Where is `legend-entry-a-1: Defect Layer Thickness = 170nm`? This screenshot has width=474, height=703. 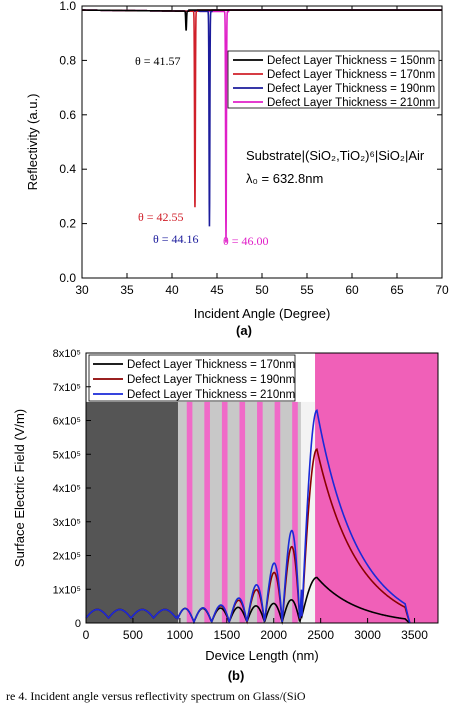 legend-entry-a-1: Defect Layer Thickness = 170nm is located at coordinates (351, 75).